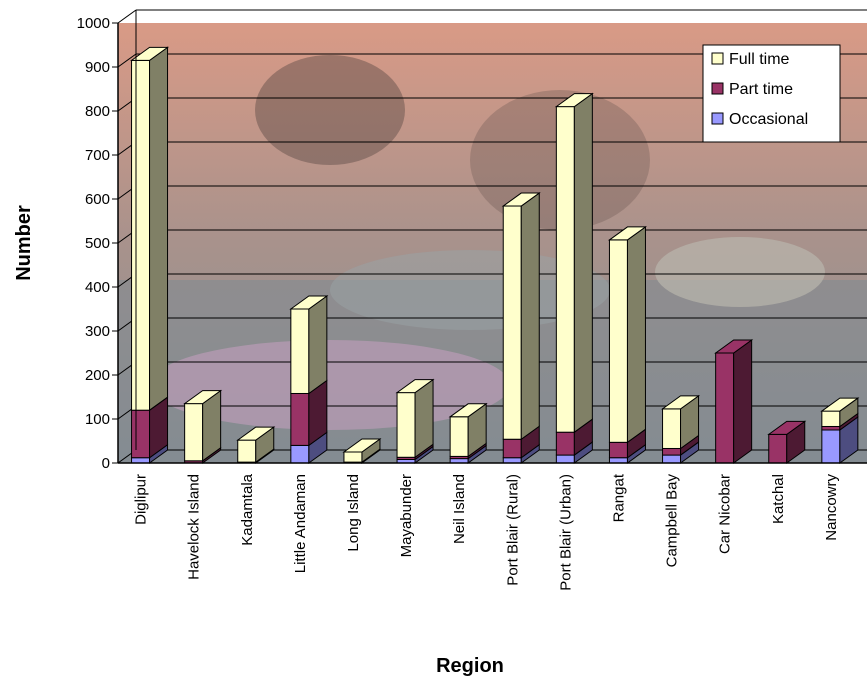  I want to click on y-tick-label: 600, so click(97, 199).